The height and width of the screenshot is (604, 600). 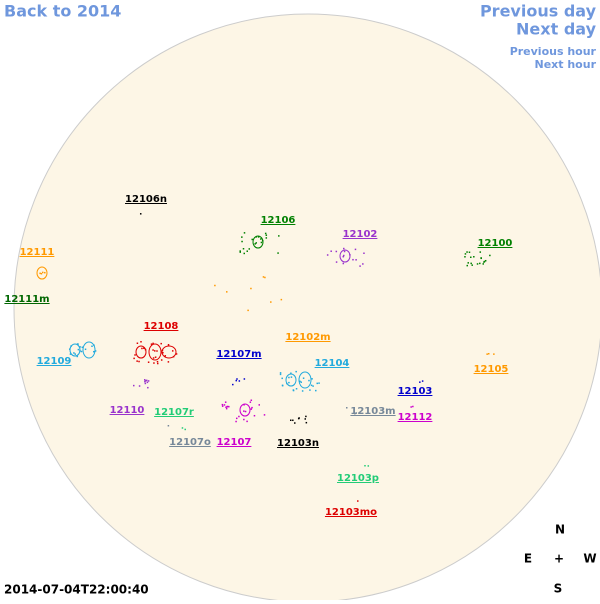 What do you see at coordinates (161, 326) in the screenshot?
I see `region-label: 12108` at bounding box center [161, 326].